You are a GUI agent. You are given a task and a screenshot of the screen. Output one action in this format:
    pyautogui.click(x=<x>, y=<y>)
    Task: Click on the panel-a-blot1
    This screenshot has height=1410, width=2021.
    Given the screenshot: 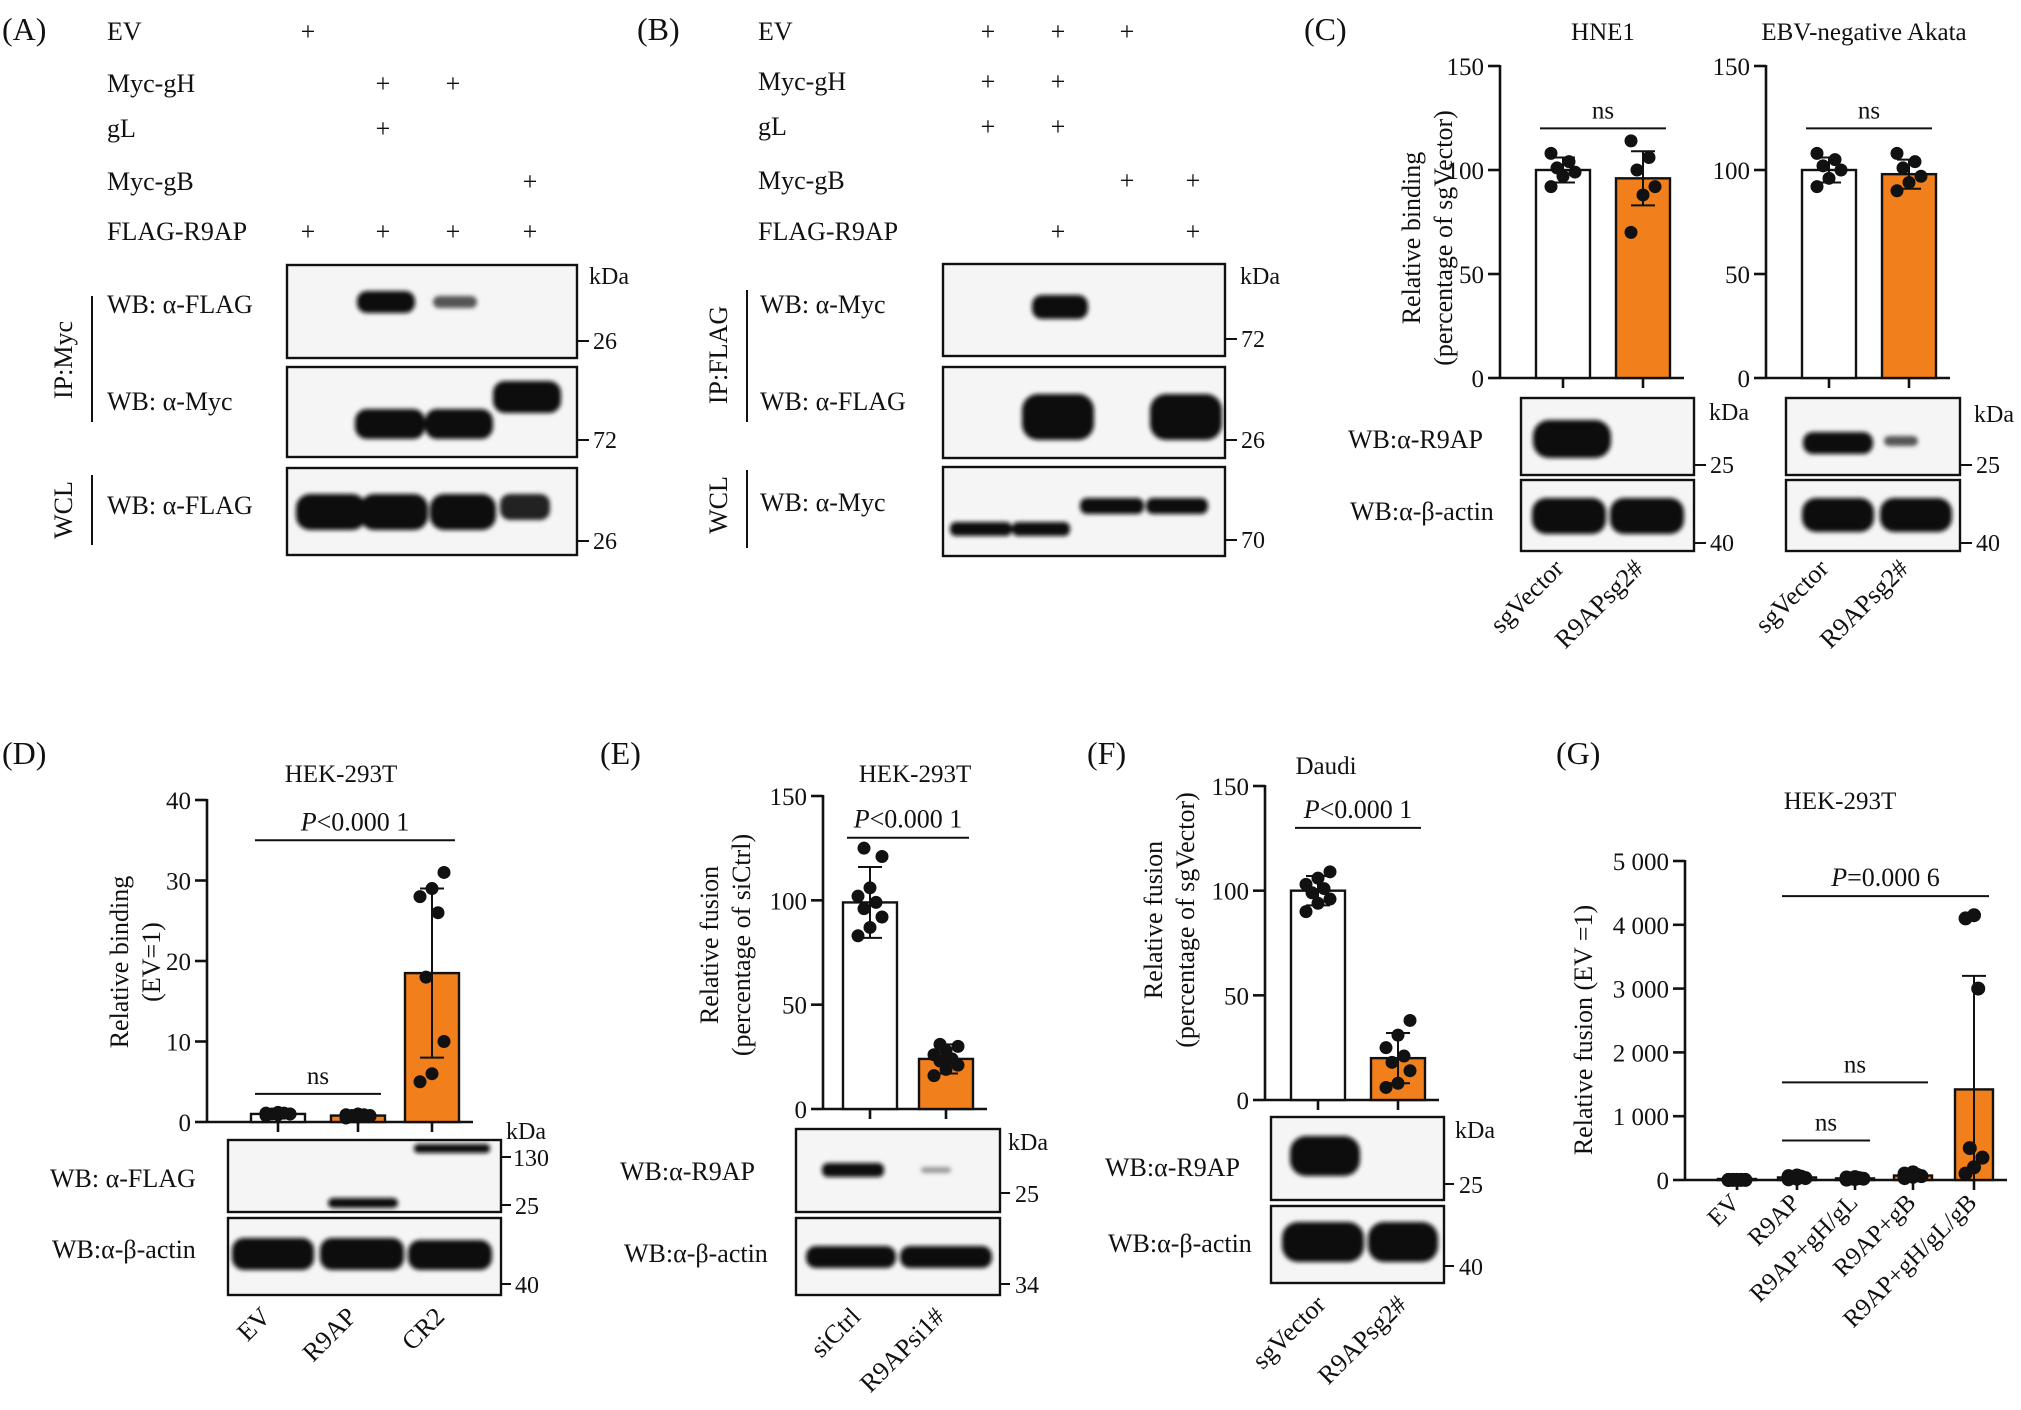 What is the action you would take?
    pyautogui.click(x=432, y=311)
    